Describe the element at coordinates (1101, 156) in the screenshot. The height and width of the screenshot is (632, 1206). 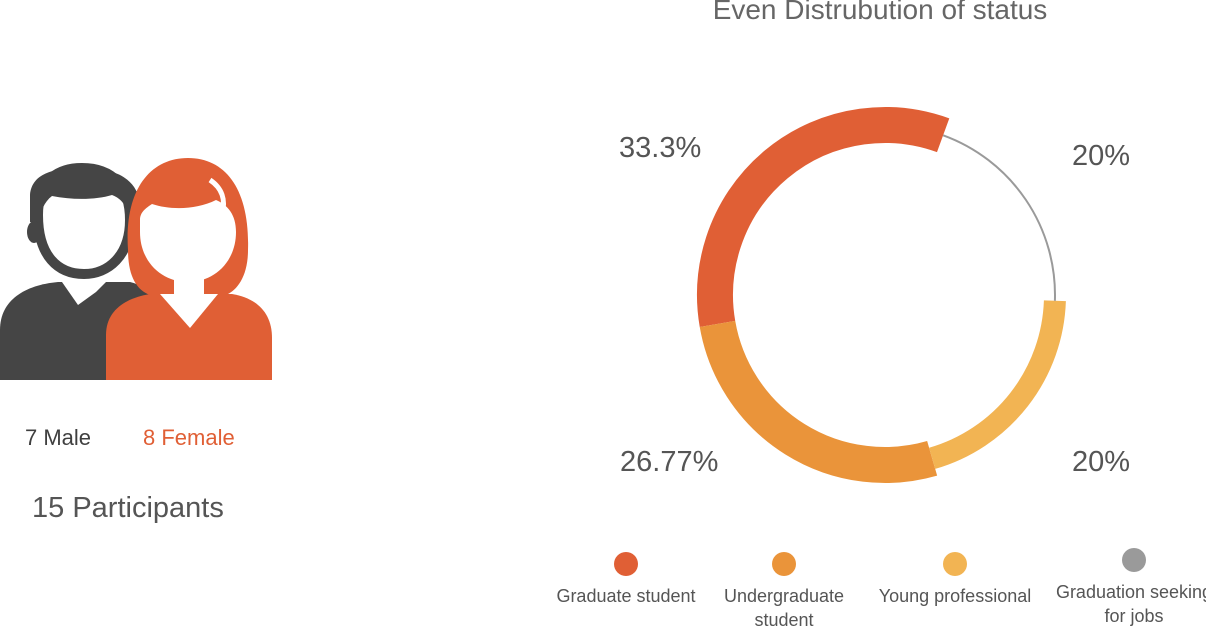
I see `graduation-seeking-jobs-percent-label: 20%` at that location.